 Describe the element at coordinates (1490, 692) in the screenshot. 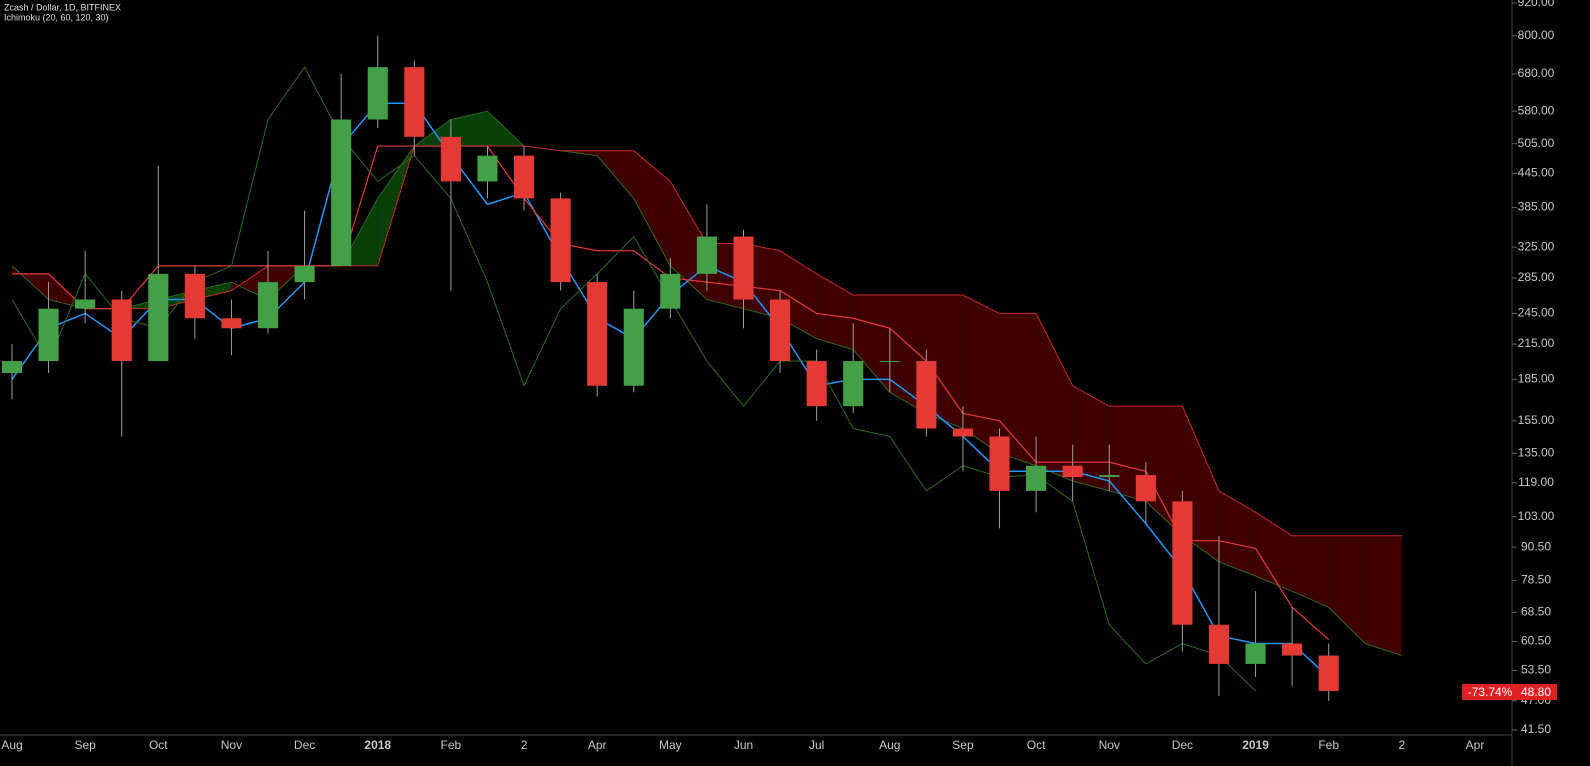

I see `price-change: -73.74%` at that location.